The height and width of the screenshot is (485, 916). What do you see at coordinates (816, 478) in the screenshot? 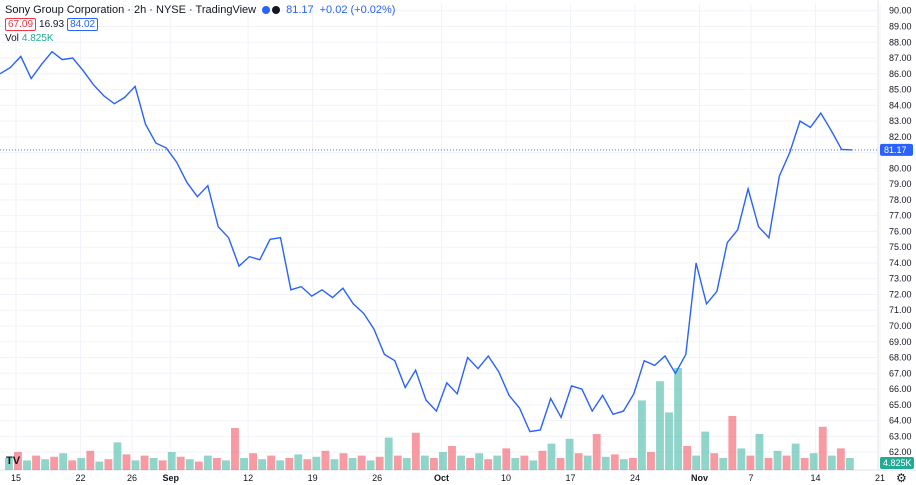
I see `x-tick-label: 14` at bounding box center [816, 478].